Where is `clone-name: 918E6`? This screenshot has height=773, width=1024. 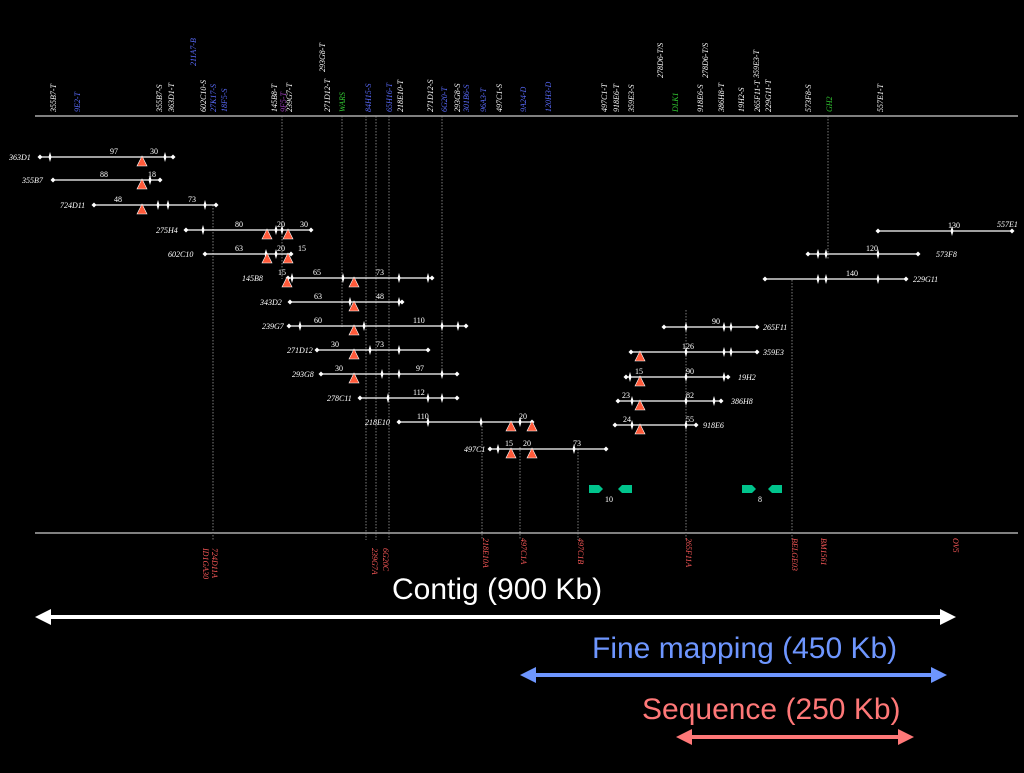 clone-name: 918E6 is located at coordinates (713, 425).